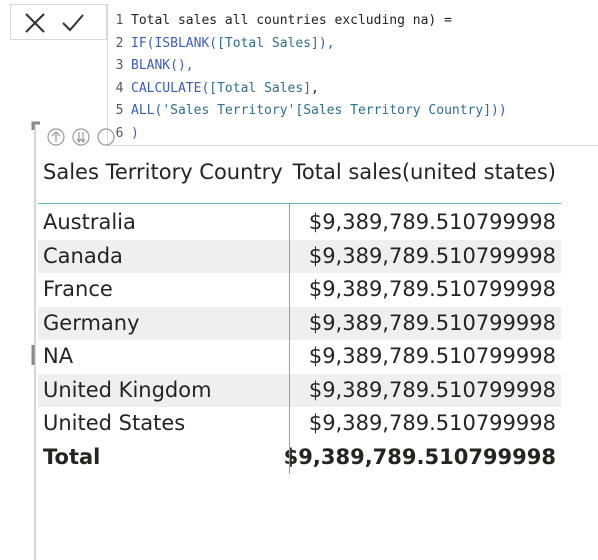 This screenshot has width=598, height=560. What do you see at coordinates (114, 423) in the screenshot?
I see `country-cell: United States` at bounding box center [114, 423].